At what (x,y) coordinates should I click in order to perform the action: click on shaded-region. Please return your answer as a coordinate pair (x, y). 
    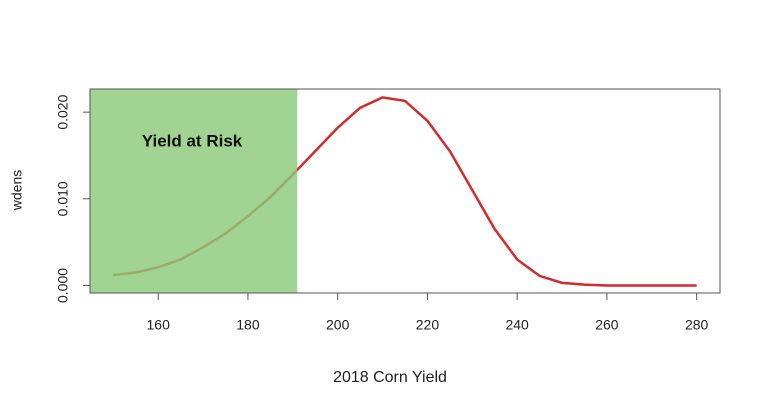
    Looking at the image, I should click on (194, 191).